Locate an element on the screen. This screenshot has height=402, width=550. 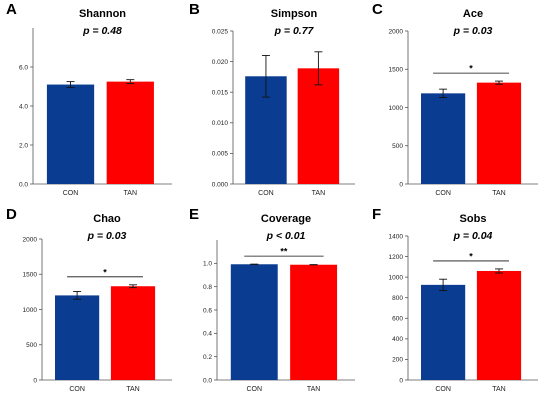
y-tick-label: 0.025 is located at coordinates (220, 31).